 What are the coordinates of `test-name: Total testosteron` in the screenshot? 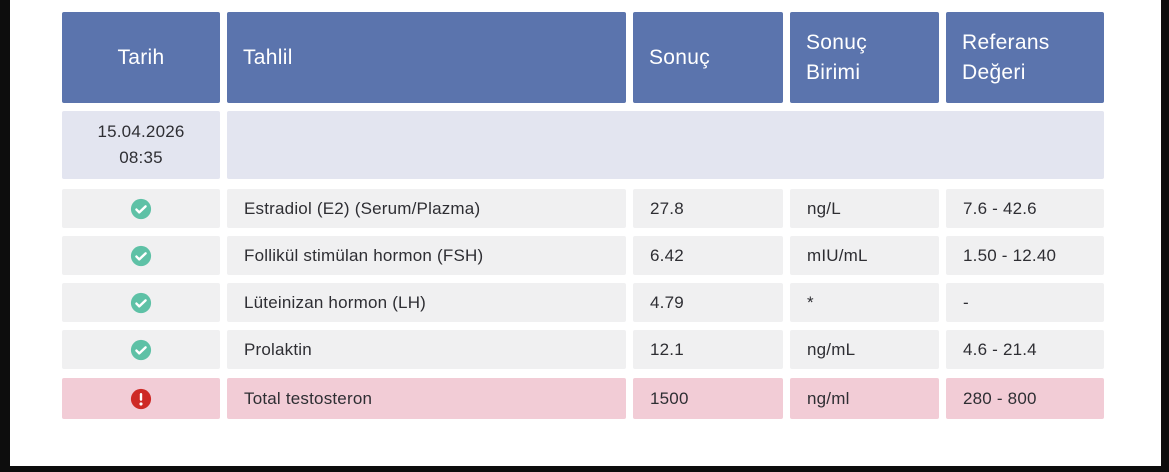 It's located at (426, 398).